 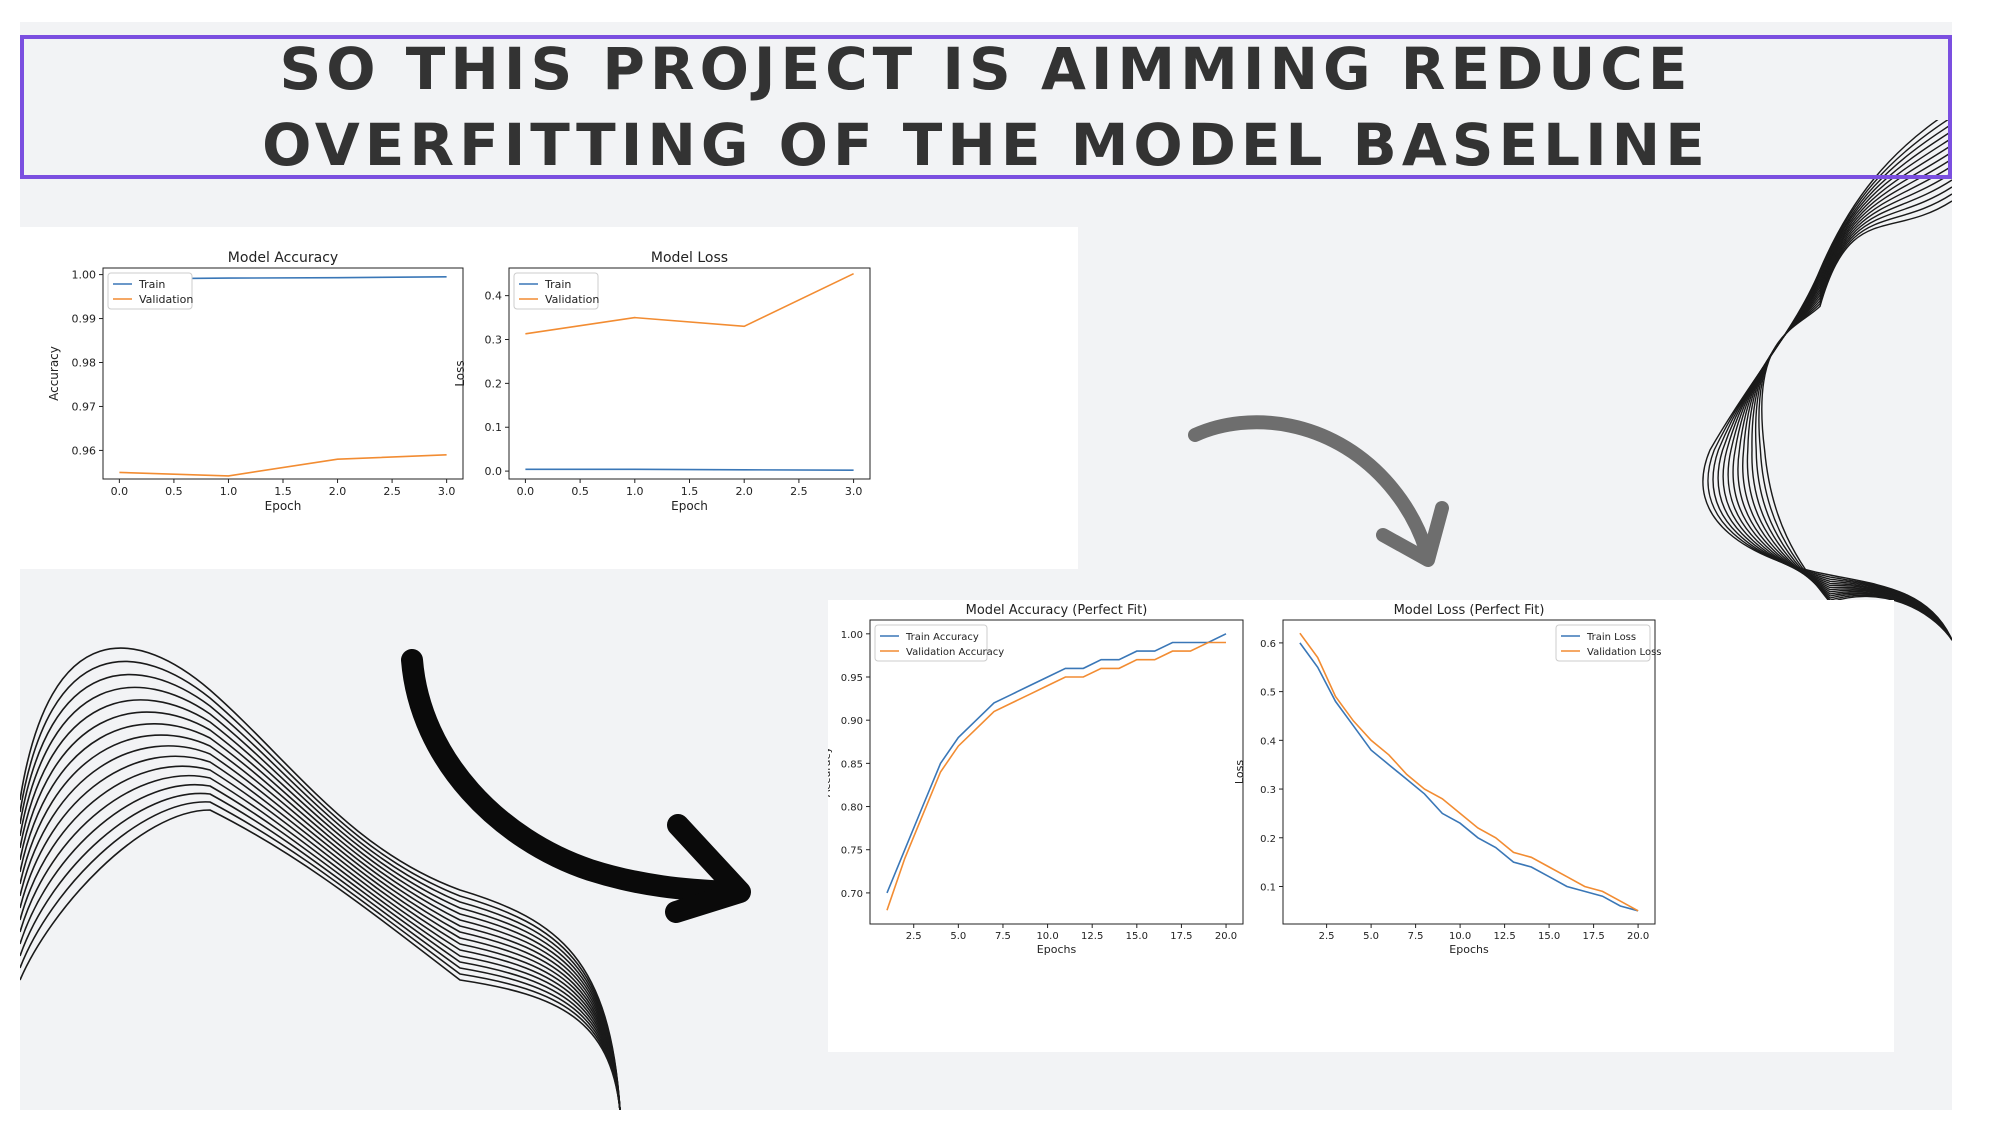 I want to click on y-tick-label: 0.98, so click(x=84, y=363).